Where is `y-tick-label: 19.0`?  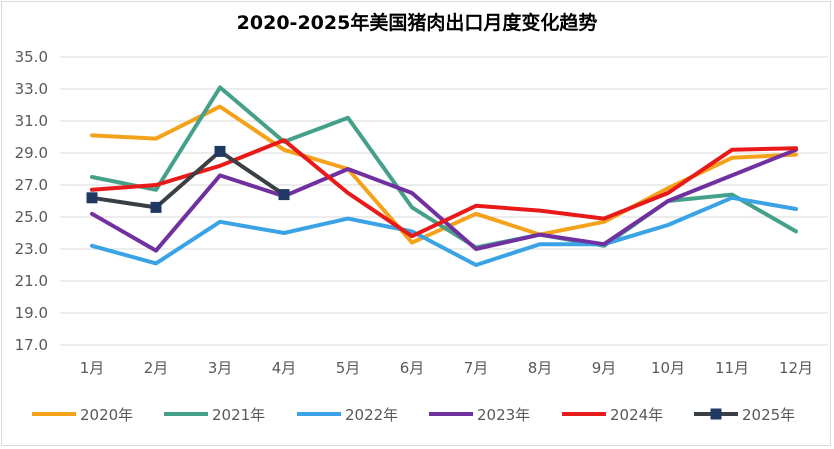
y-tick-label: 19.0 is located at coordinates (31, 313).